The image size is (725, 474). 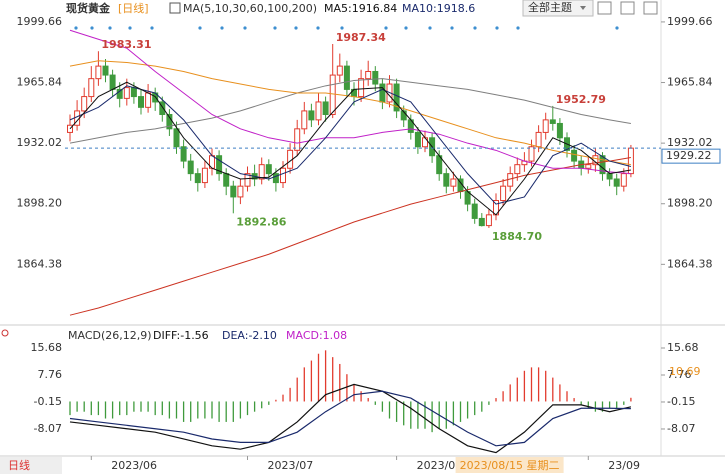 I want to click on y-tick-label-left: -8.07, so click(x=48, y=428).